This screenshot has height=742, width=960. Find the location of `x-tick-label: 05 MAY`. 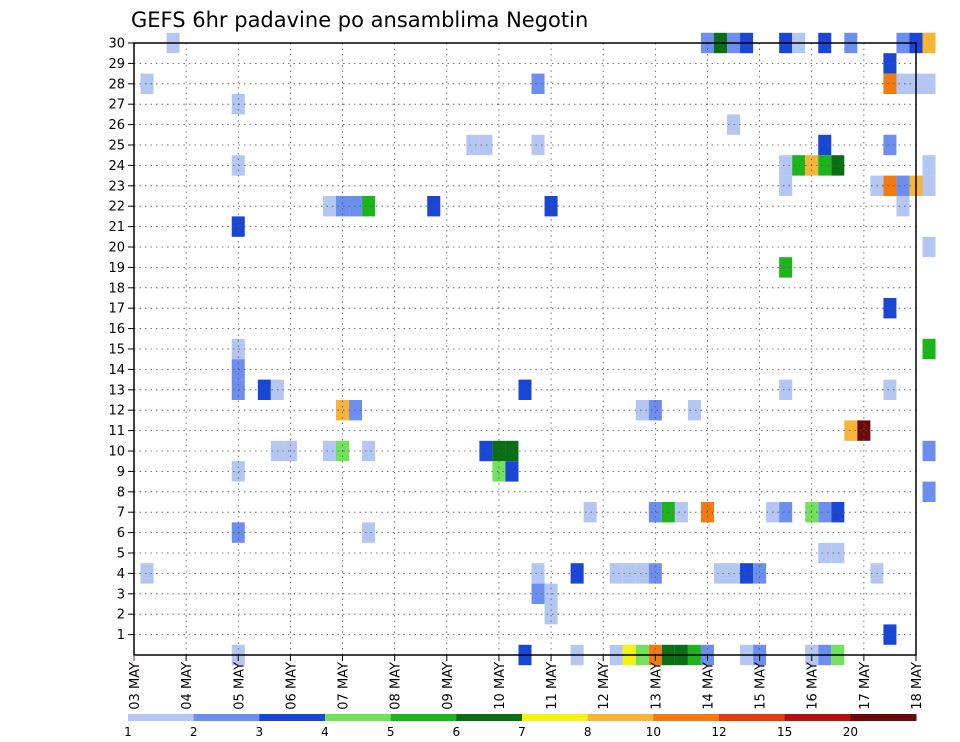

x-tick-label: 05 MAY is located at coordinates (239, 686).